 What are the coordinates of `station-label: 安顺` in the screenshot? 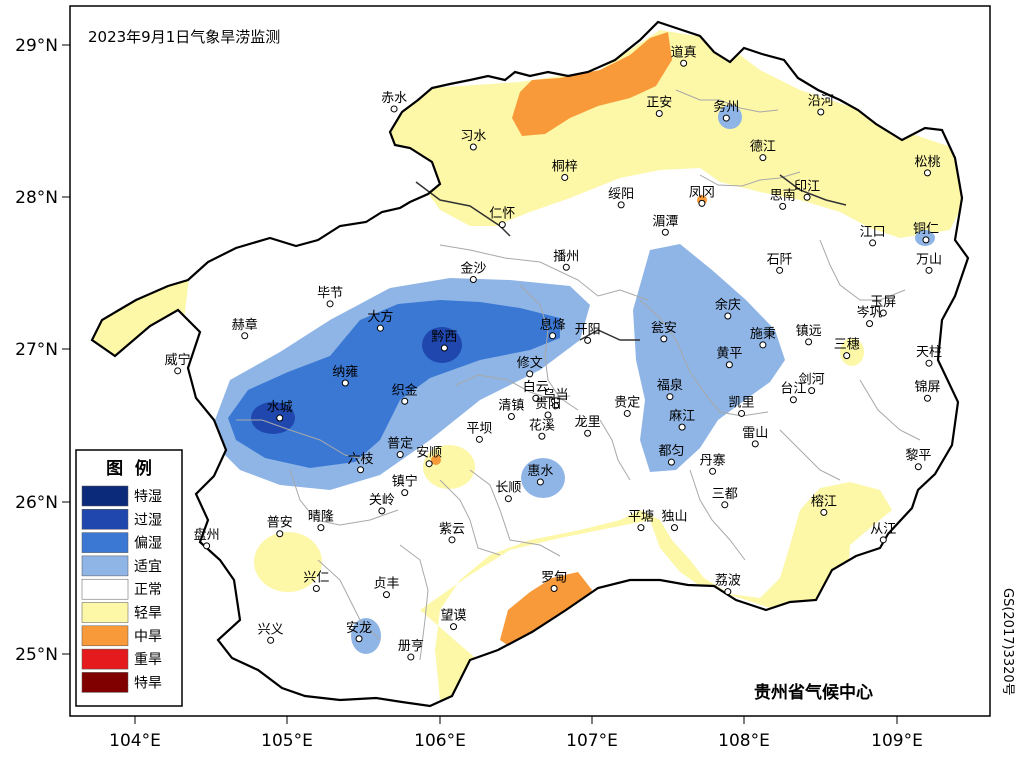 It's located at (429, 453).